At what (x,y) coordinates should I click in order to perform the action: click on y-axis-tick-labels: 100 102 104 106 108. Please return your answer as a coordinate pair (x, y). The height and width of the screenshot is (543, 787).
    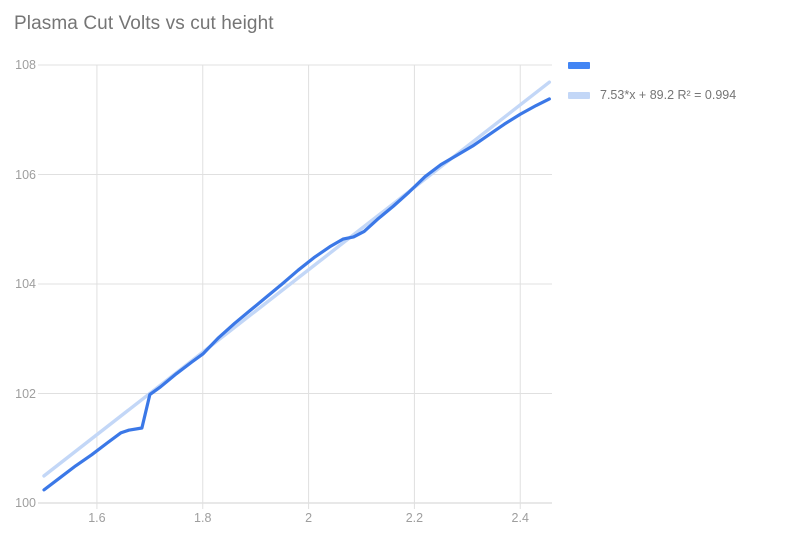
    Looking at the image, I should click on (18, 284).